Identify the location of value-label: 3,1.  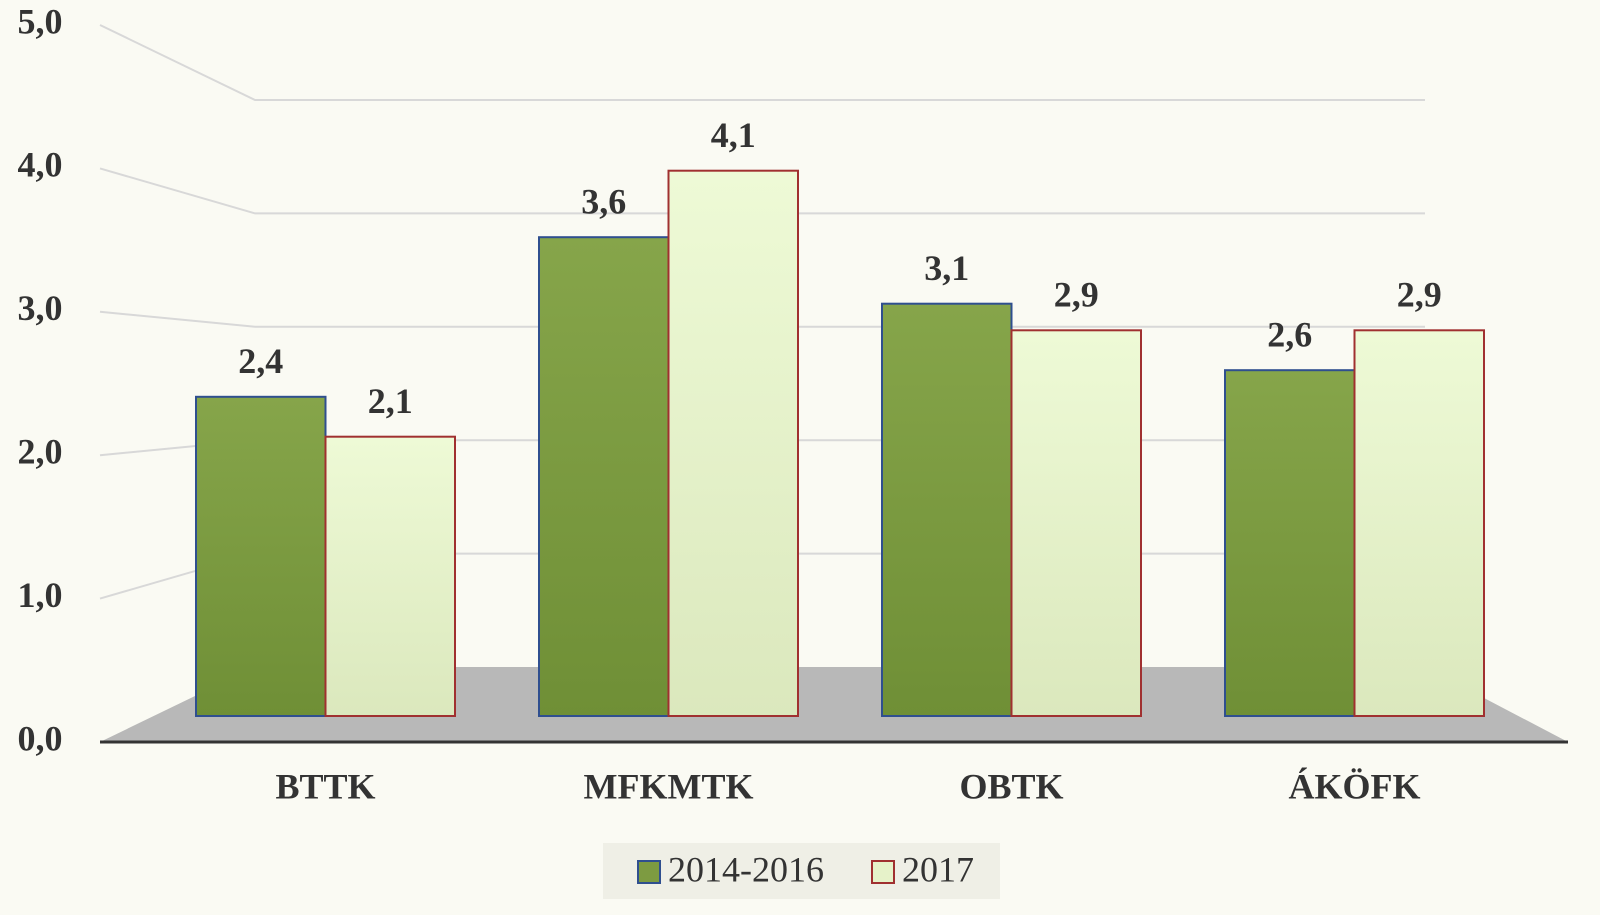
(946, 268).